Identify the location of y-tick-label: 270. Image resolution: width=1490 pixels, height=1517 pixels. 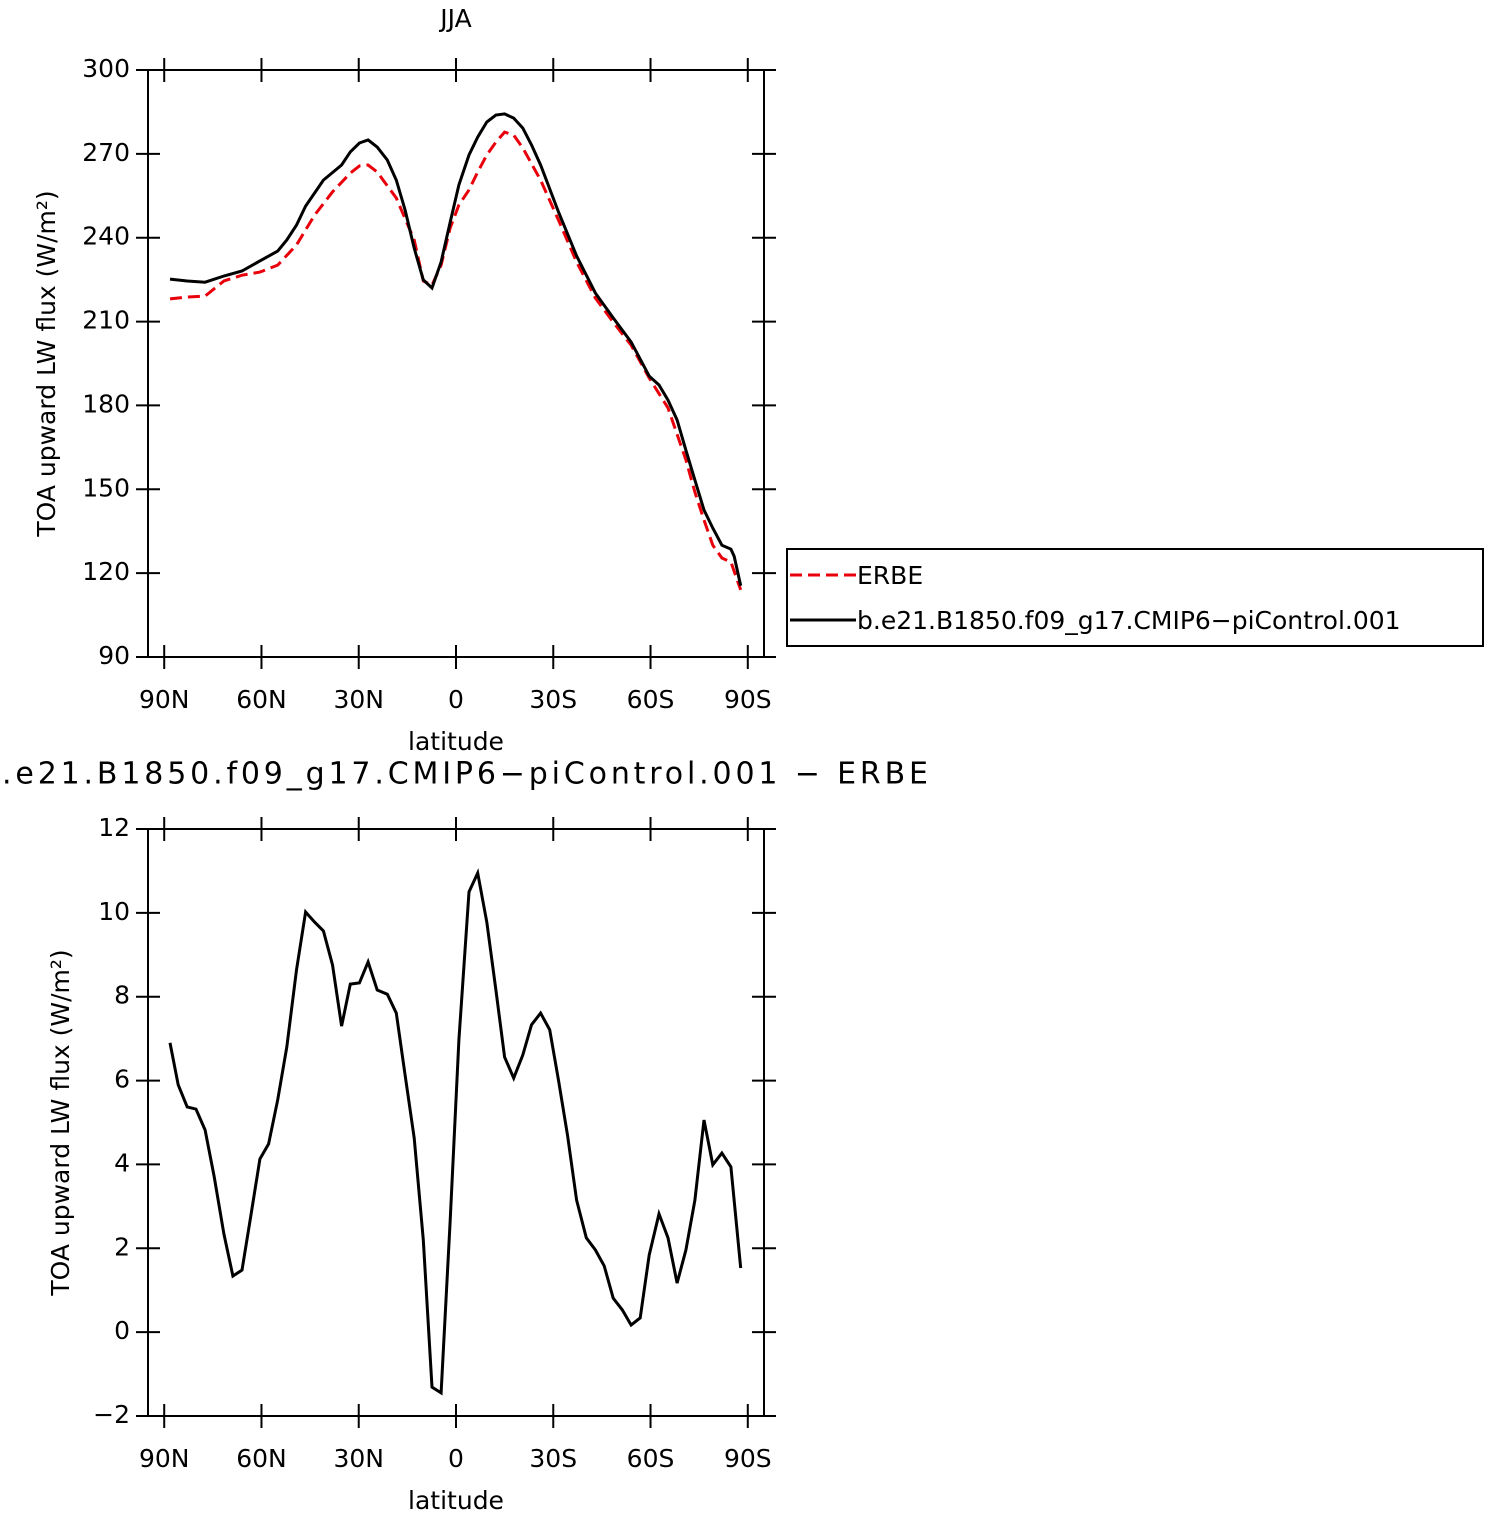
(106, 152).